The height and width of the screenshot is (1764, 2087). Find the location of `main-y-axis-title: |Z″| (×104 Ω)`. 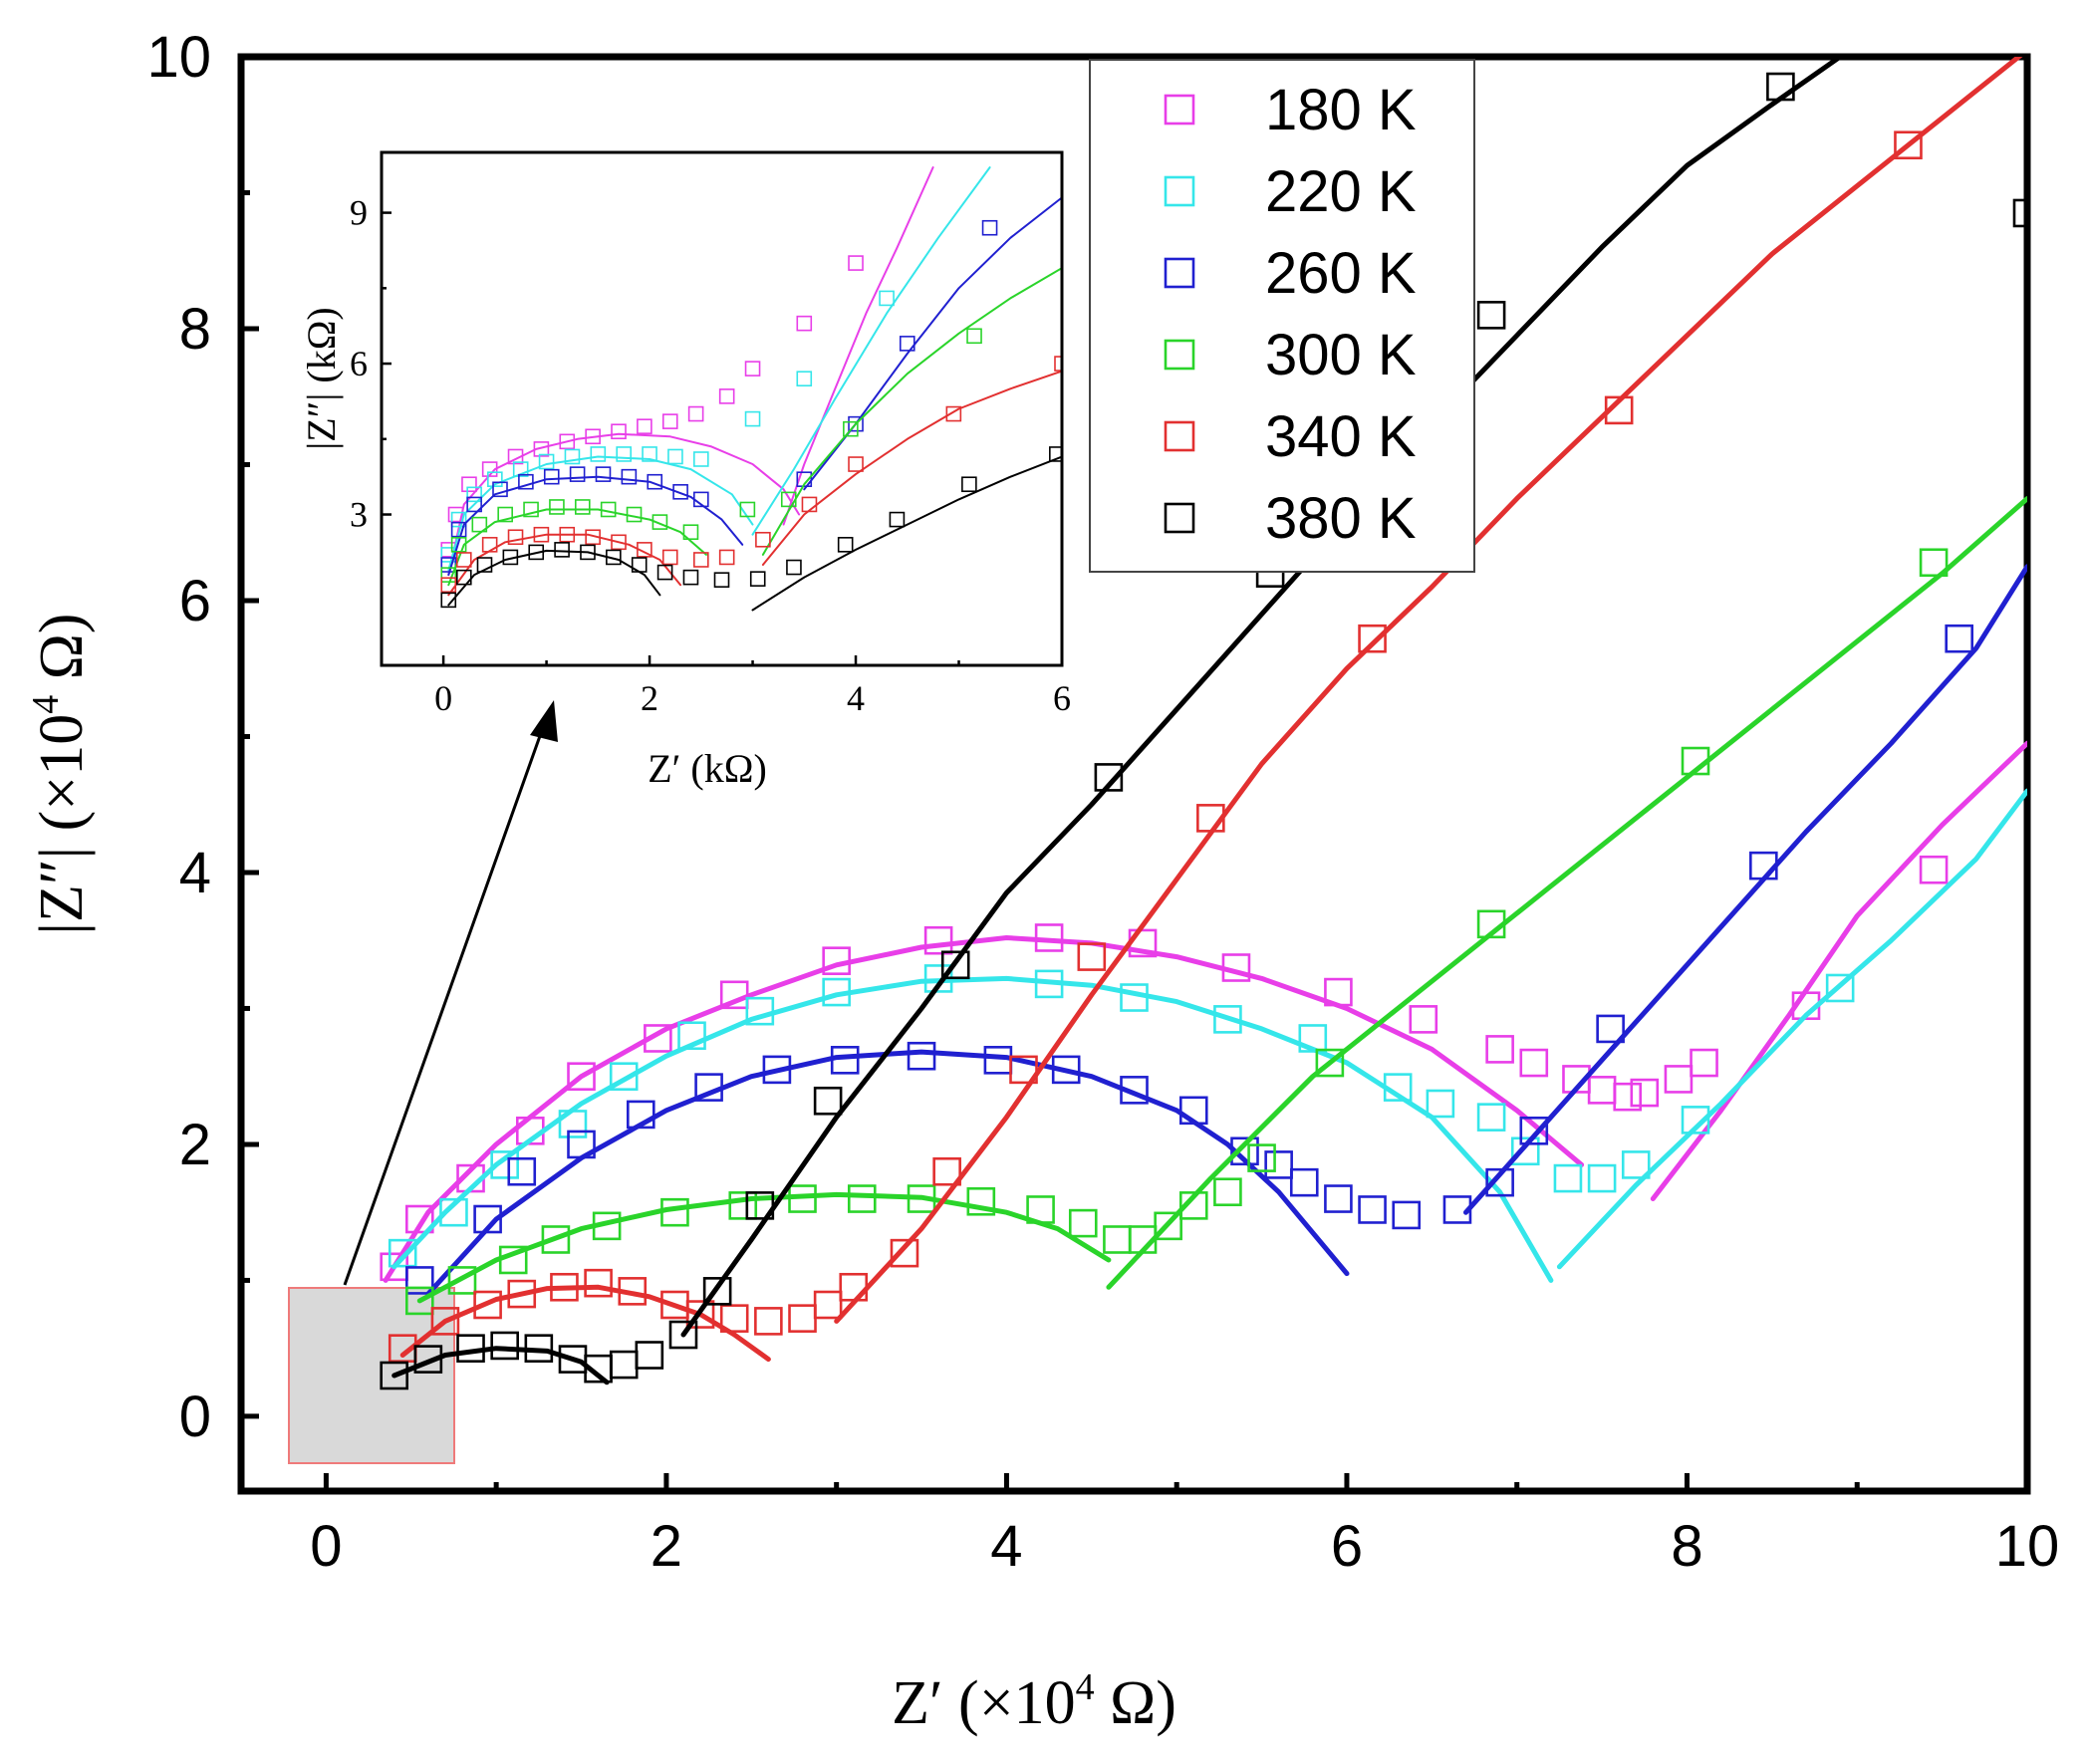

main-y-axis-title: |Z″| (×104 Ω) is located at coordinates (60, 774).